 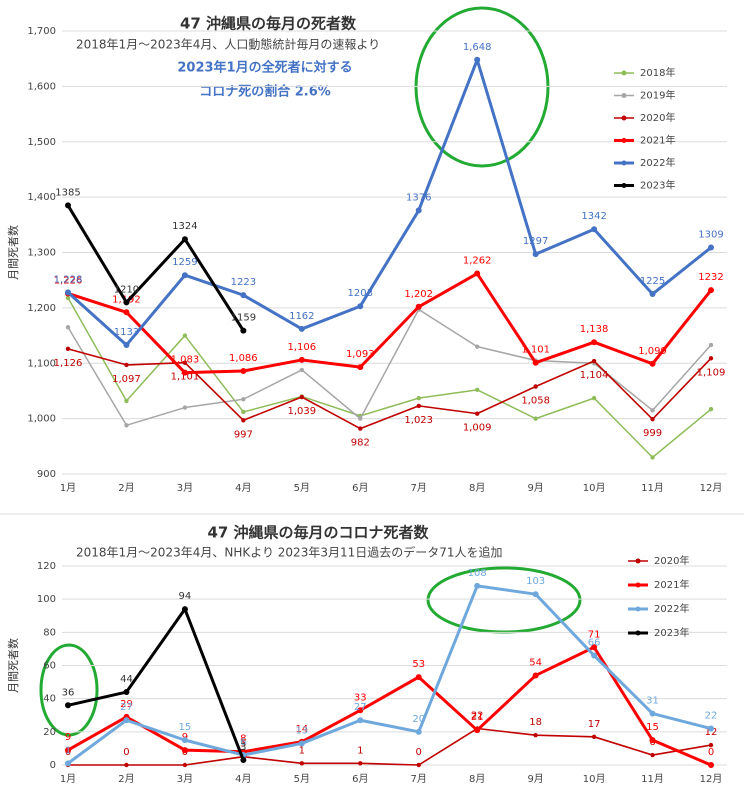 I want to click on y-tick-label: 80, so click(x=49, y=632).